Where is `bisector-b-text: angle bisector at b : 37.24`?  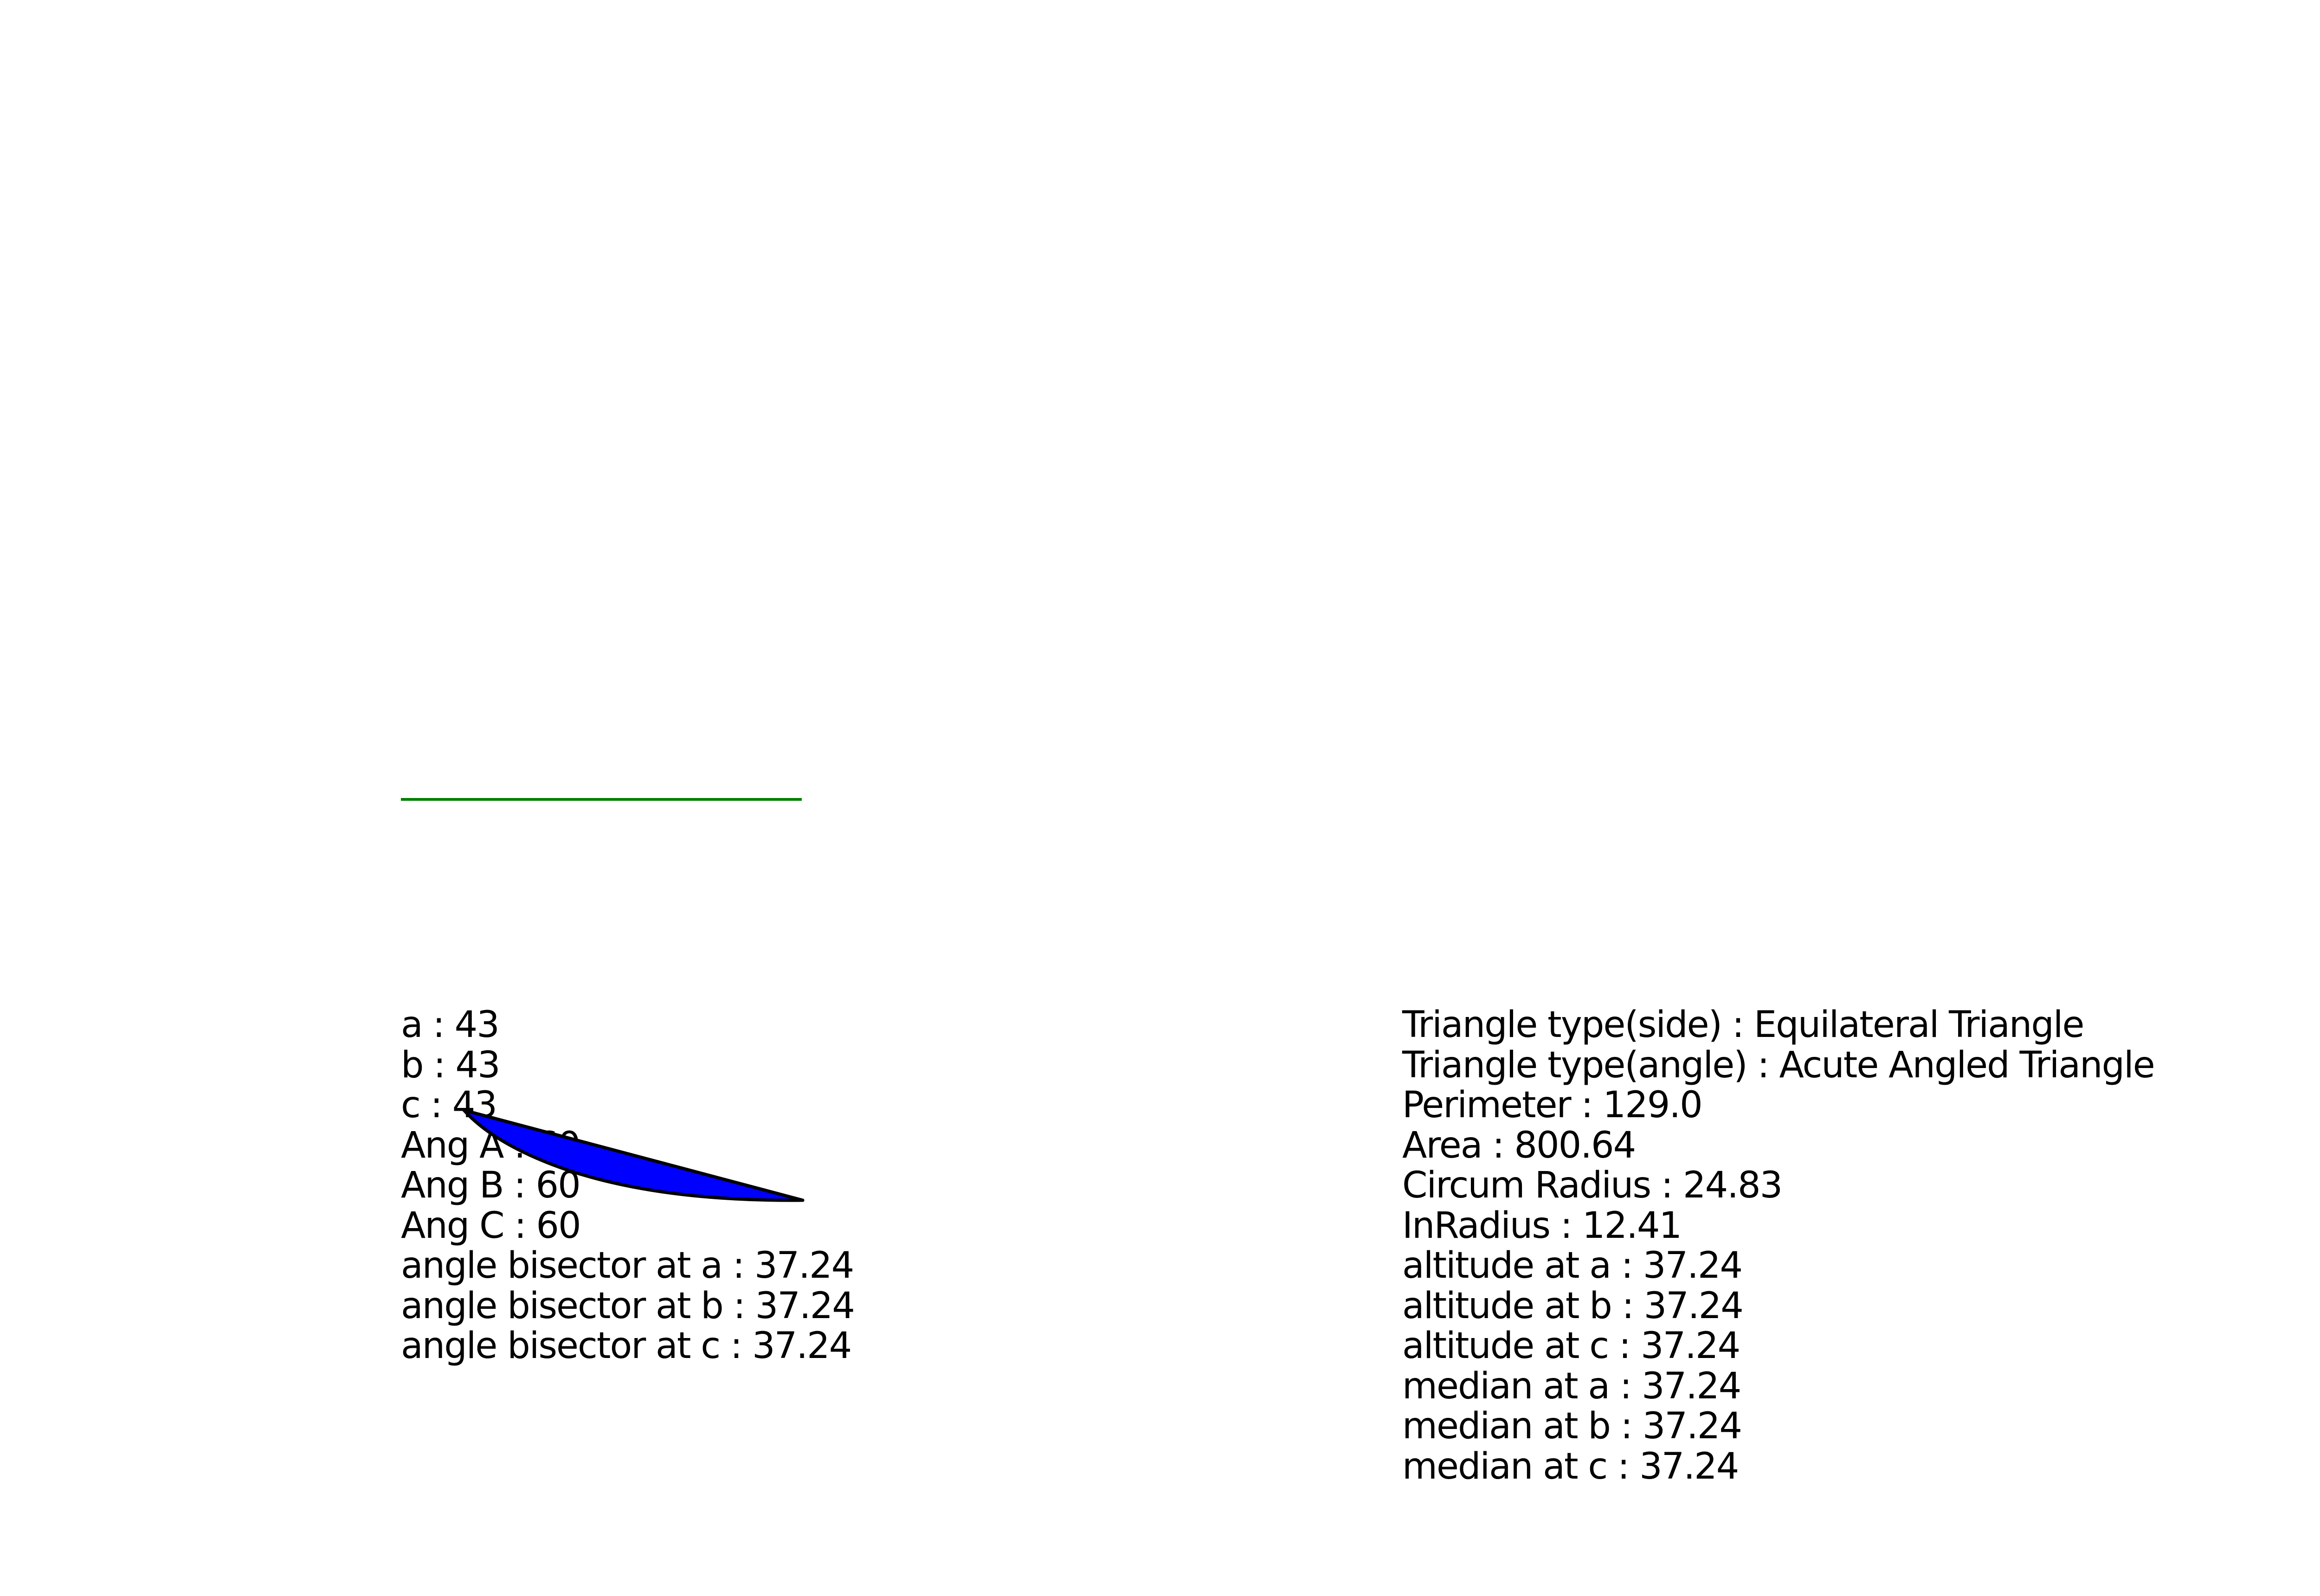
bisector-b-text: angle bisector at b : 37.24 is located at coordinates (628, 1306).